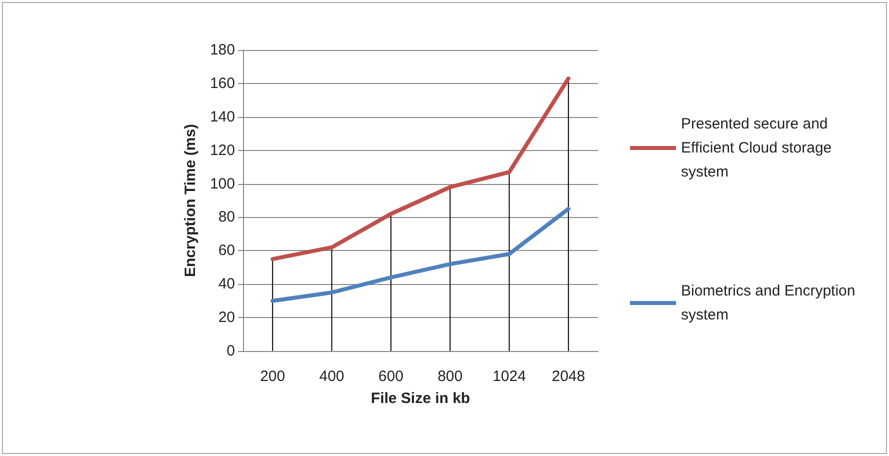 This screenshot has height=456, width=889. I want to click on y-tick-label: 0, so click(230, 351).